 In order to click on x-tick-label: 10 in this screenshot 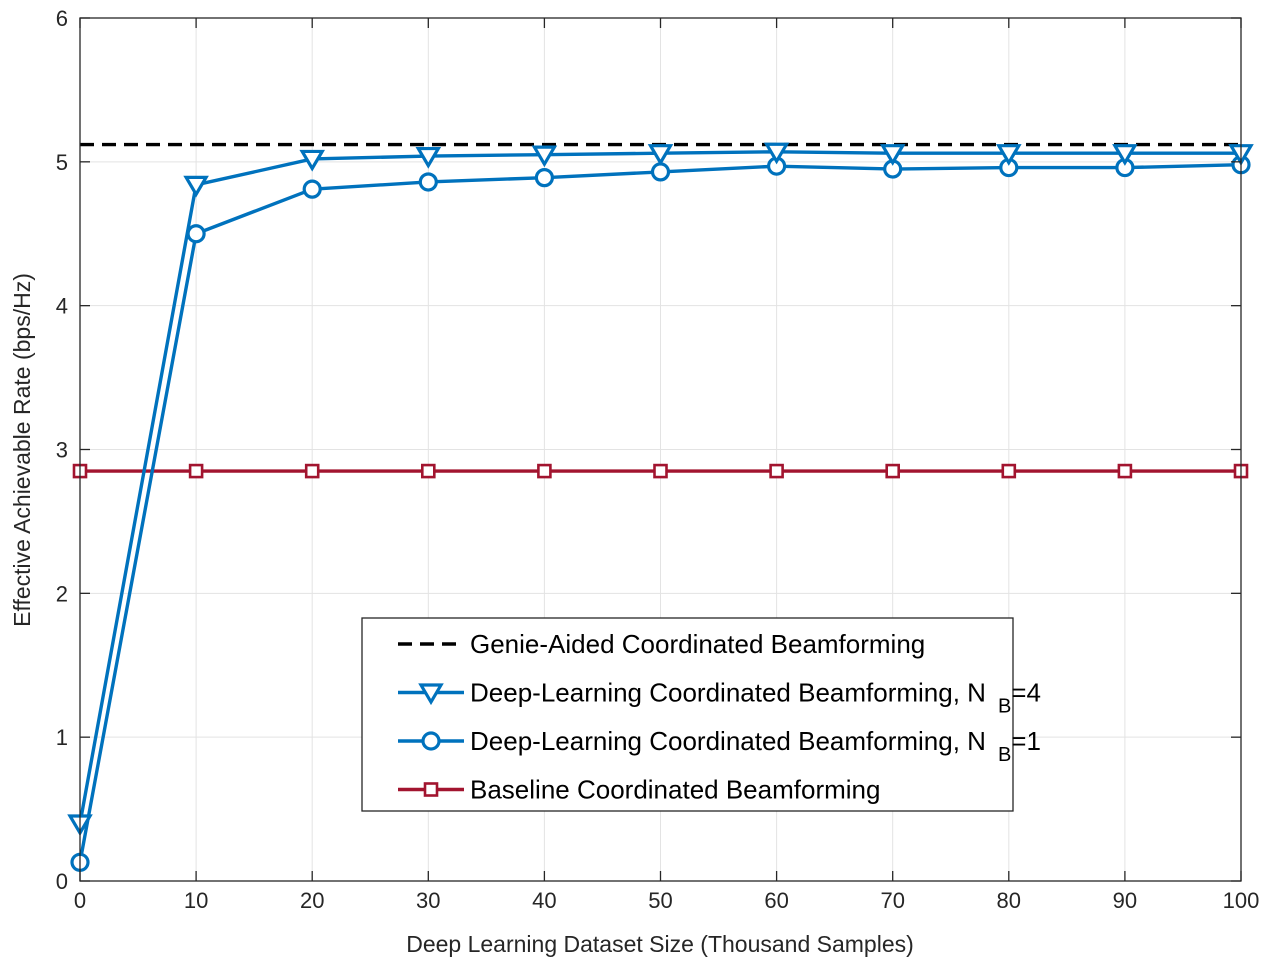, I will do `click(196, 900)`.